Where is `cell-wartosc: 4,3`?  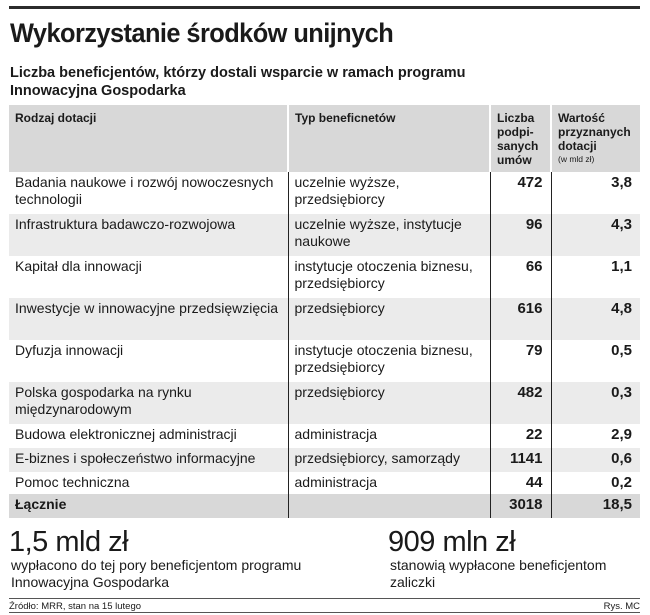 cell-wartosc: 4,3 is located at coordinates (595, 235).